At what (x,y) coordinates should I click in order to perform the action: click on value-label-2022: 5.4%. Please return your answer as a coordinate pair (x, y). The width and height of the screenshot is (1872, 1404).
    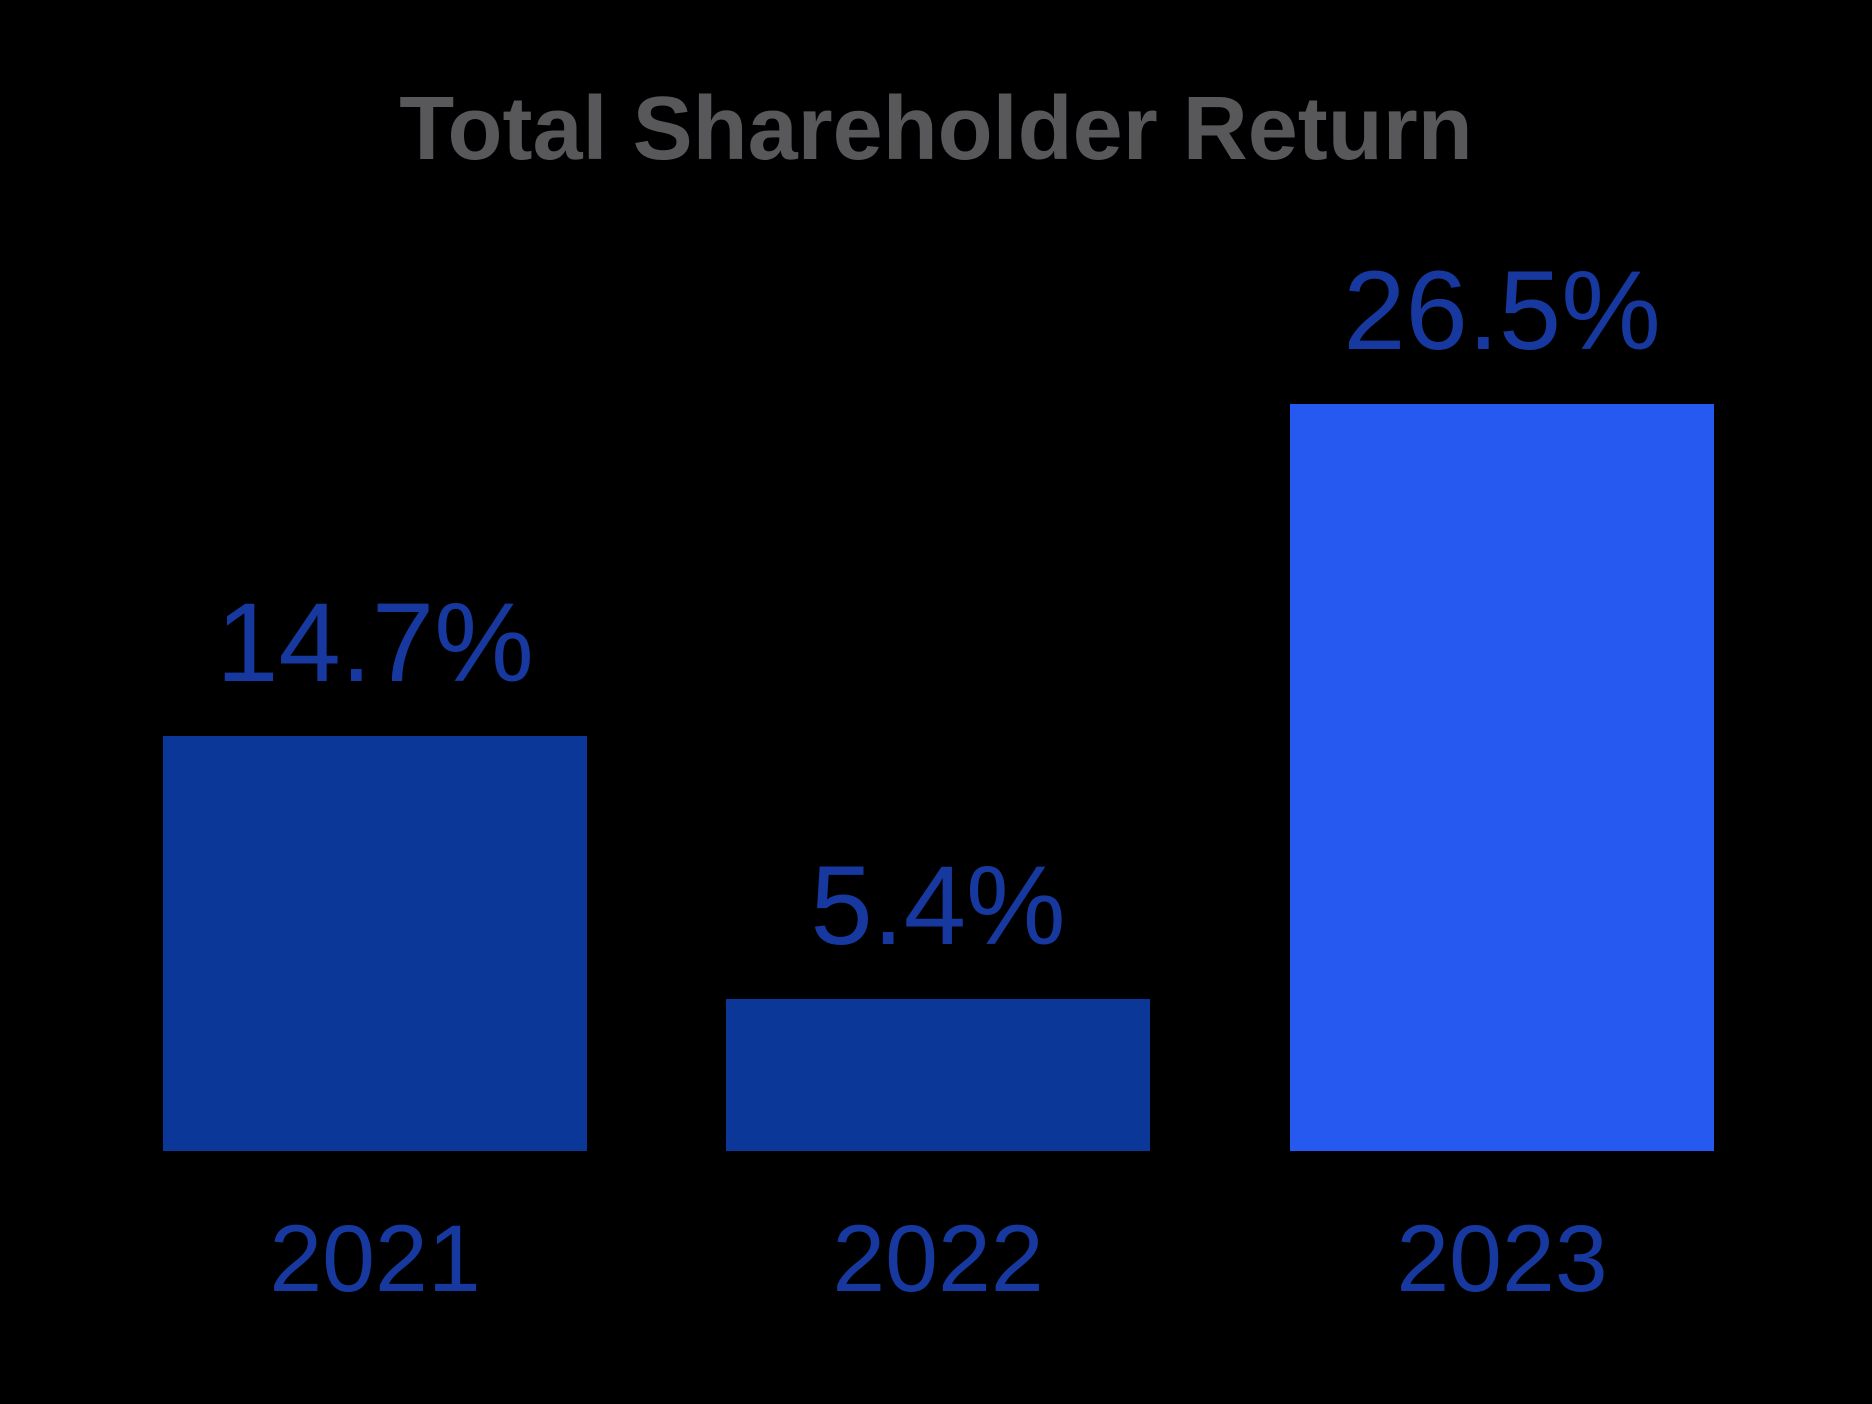
    Looking at the image, I should click on (938, 905).